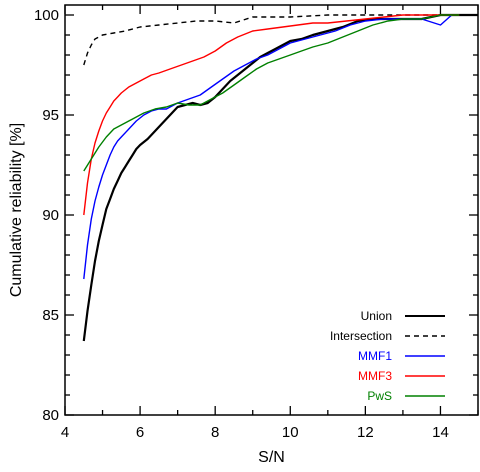 The width and height of the screenshot is (480, 472). Describe the element at coordinates (379, 396) in the screenshot. I see `legend-label-pws: PwS` at that location.